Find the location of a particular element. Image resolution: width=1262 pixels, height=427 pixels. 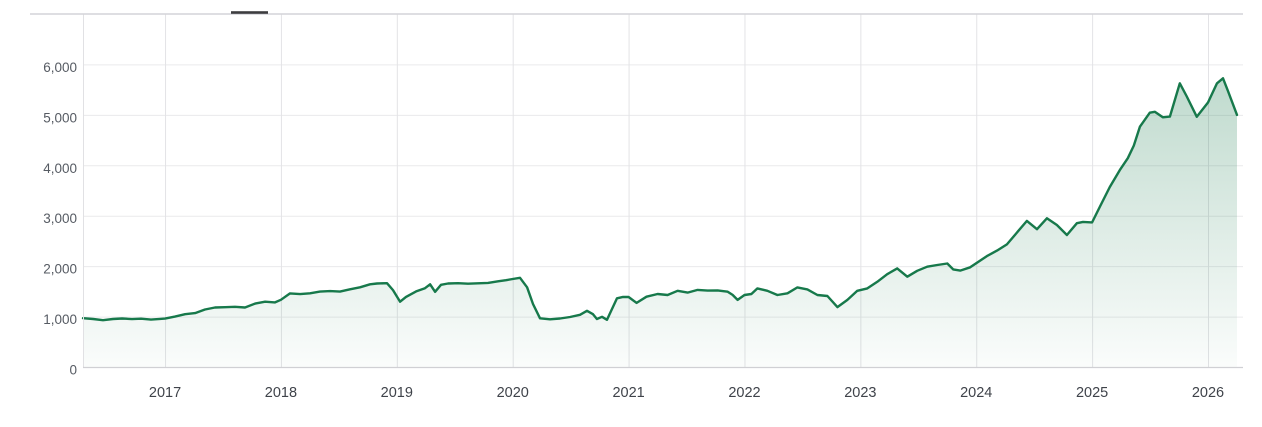

y-tick-label: 1,000 is located at coordinates (60, 319).